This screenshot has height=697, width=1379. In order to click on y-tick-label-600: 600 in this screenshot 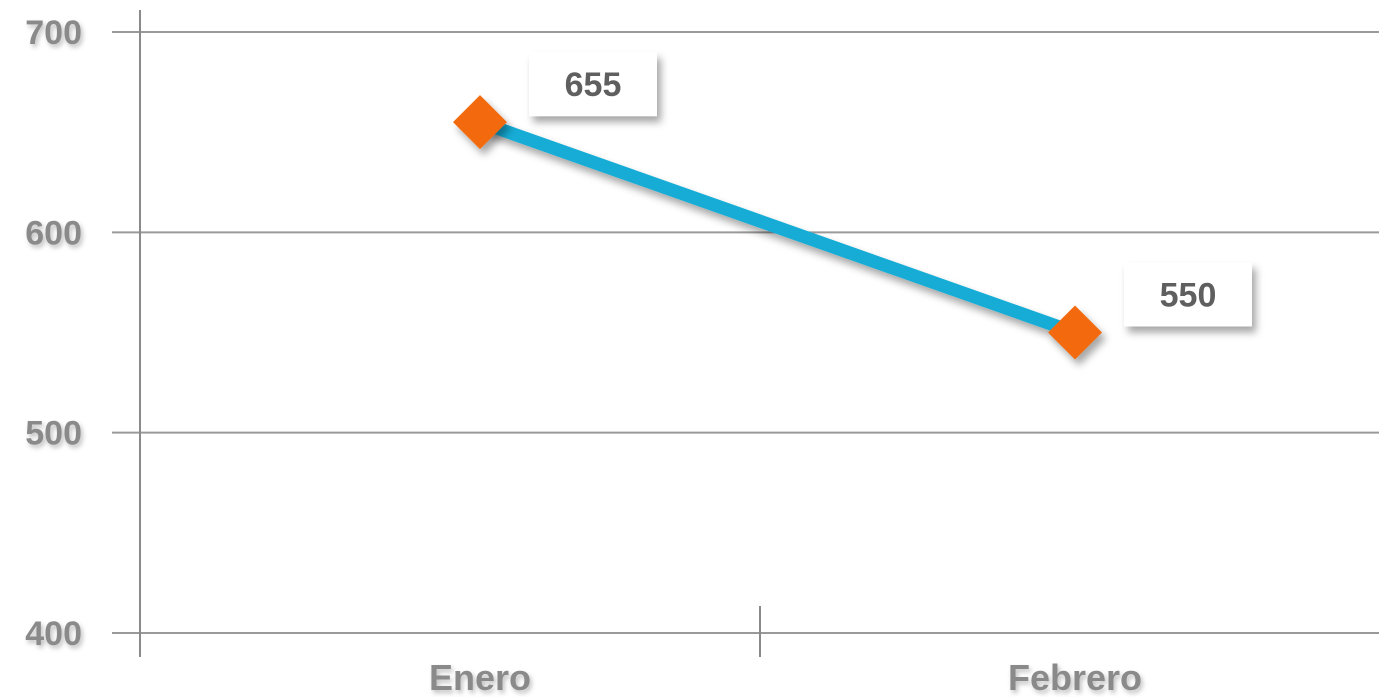, I will do `click(53, 233)`.